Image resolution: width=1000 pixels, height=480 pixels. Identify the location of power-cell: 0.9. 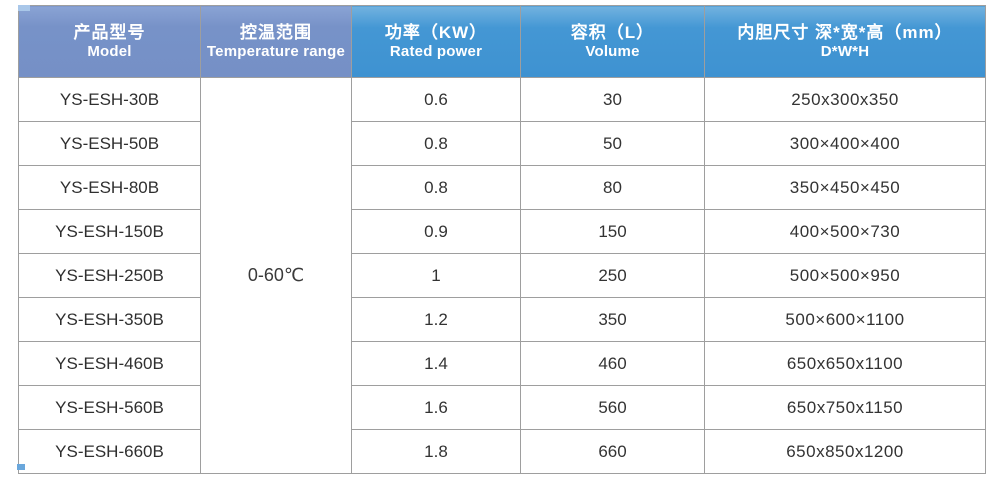
(436, 231).